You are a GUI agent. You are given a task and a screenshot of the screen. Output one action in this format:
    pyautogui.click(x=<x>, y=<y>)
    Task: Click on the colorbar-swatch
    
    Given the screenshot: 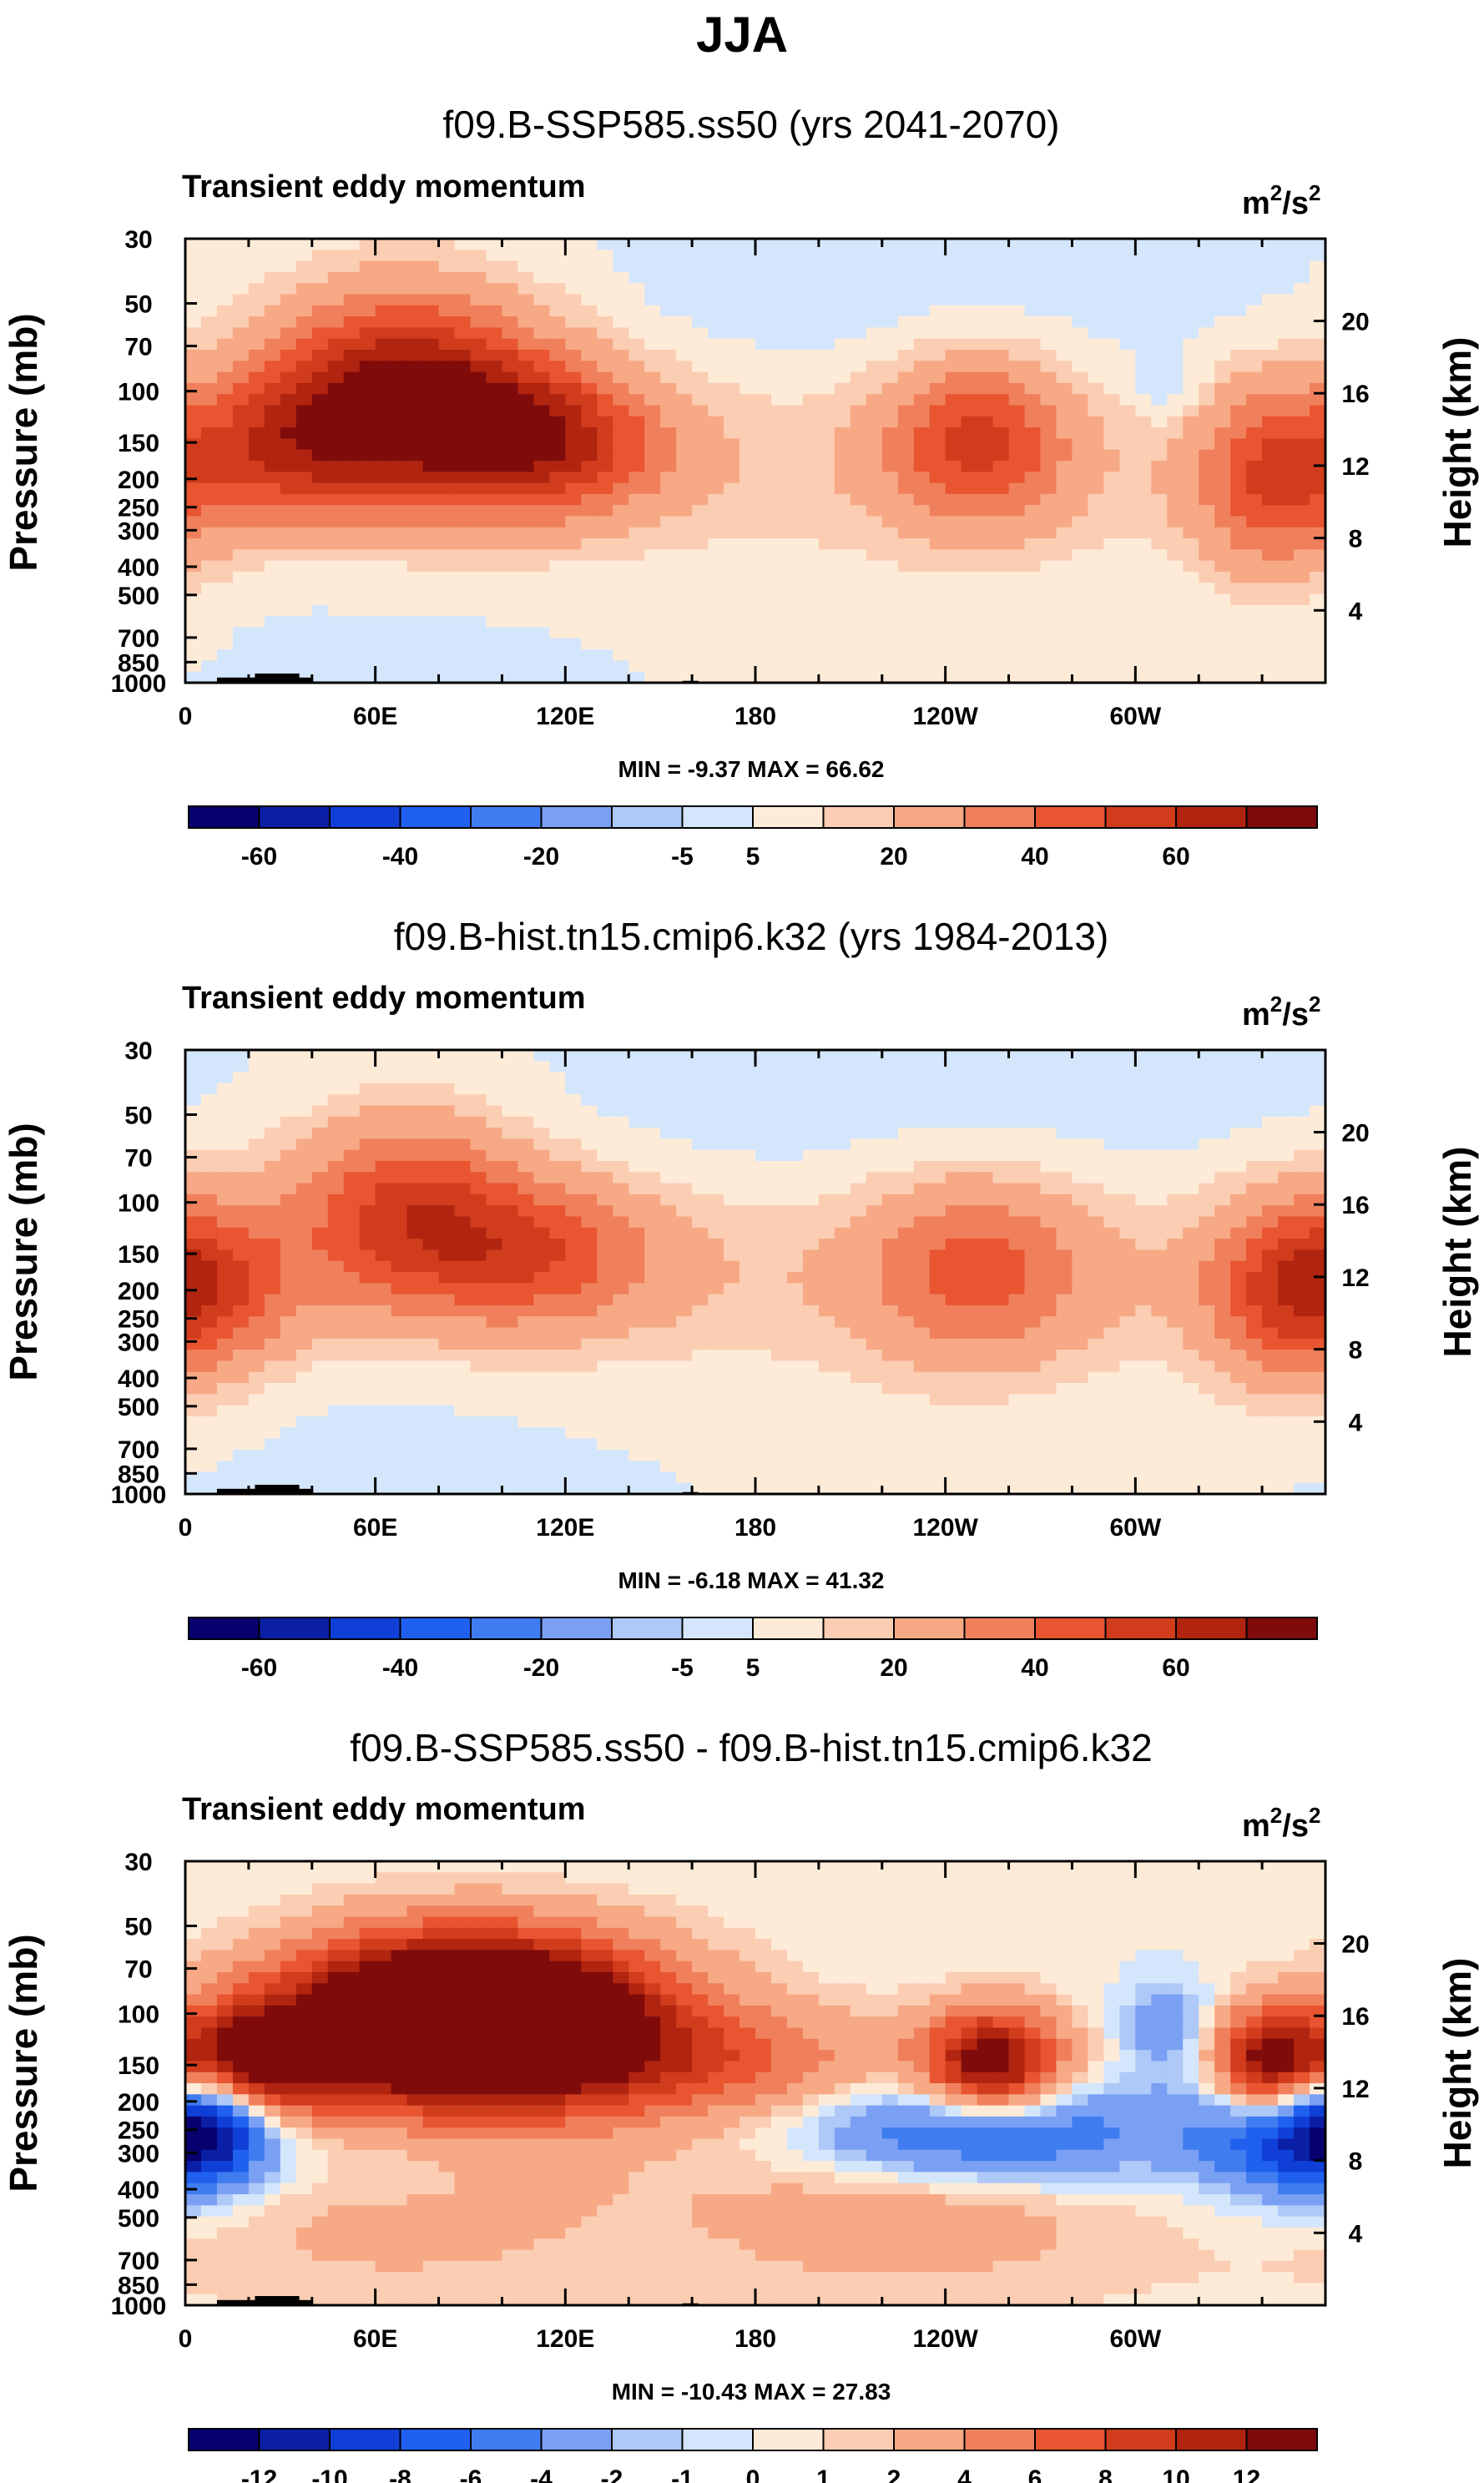 What is the action you would take?
    pyautogui.click(x=224, y=817)
    